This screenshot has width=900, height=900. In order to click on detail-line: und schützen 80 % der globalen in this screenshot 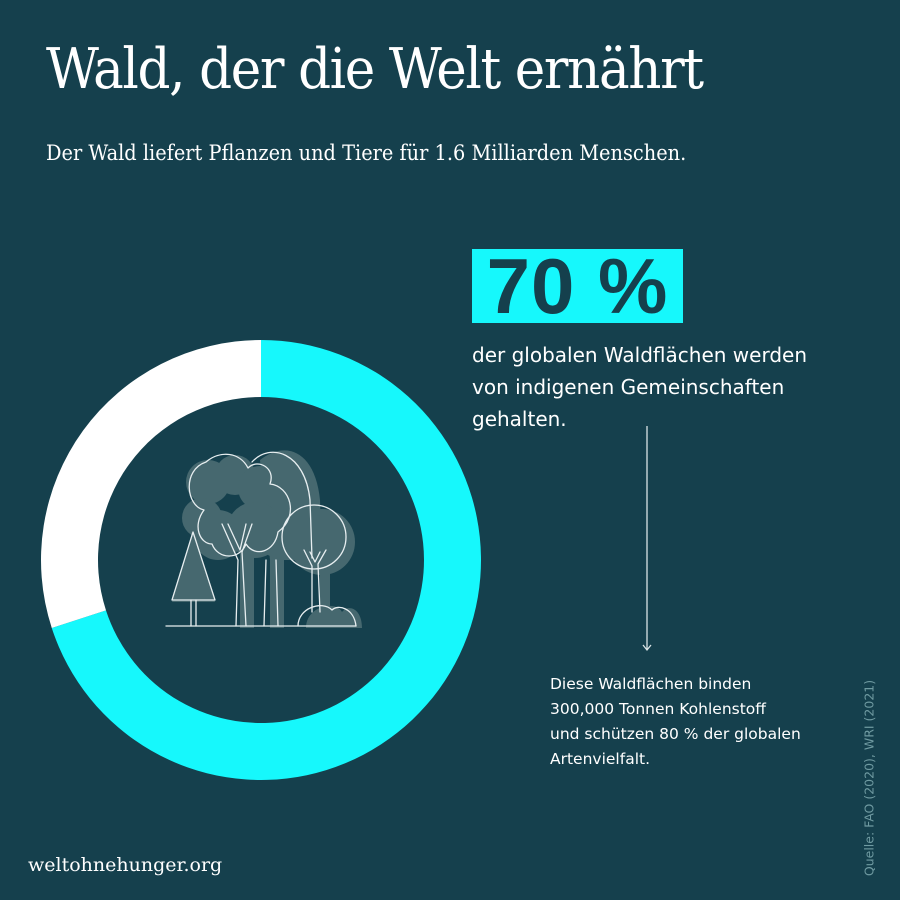, I will do `click(675, 734)`.